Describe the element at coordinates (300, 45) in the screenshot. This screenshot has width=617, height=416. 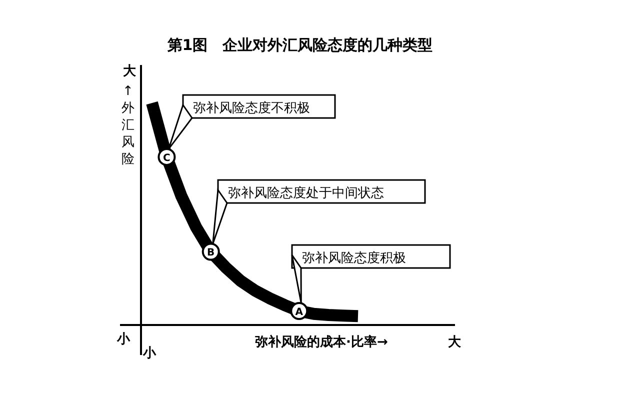
I see `title: 第1图 企业对外汇风险态度的几种类型` at that location.